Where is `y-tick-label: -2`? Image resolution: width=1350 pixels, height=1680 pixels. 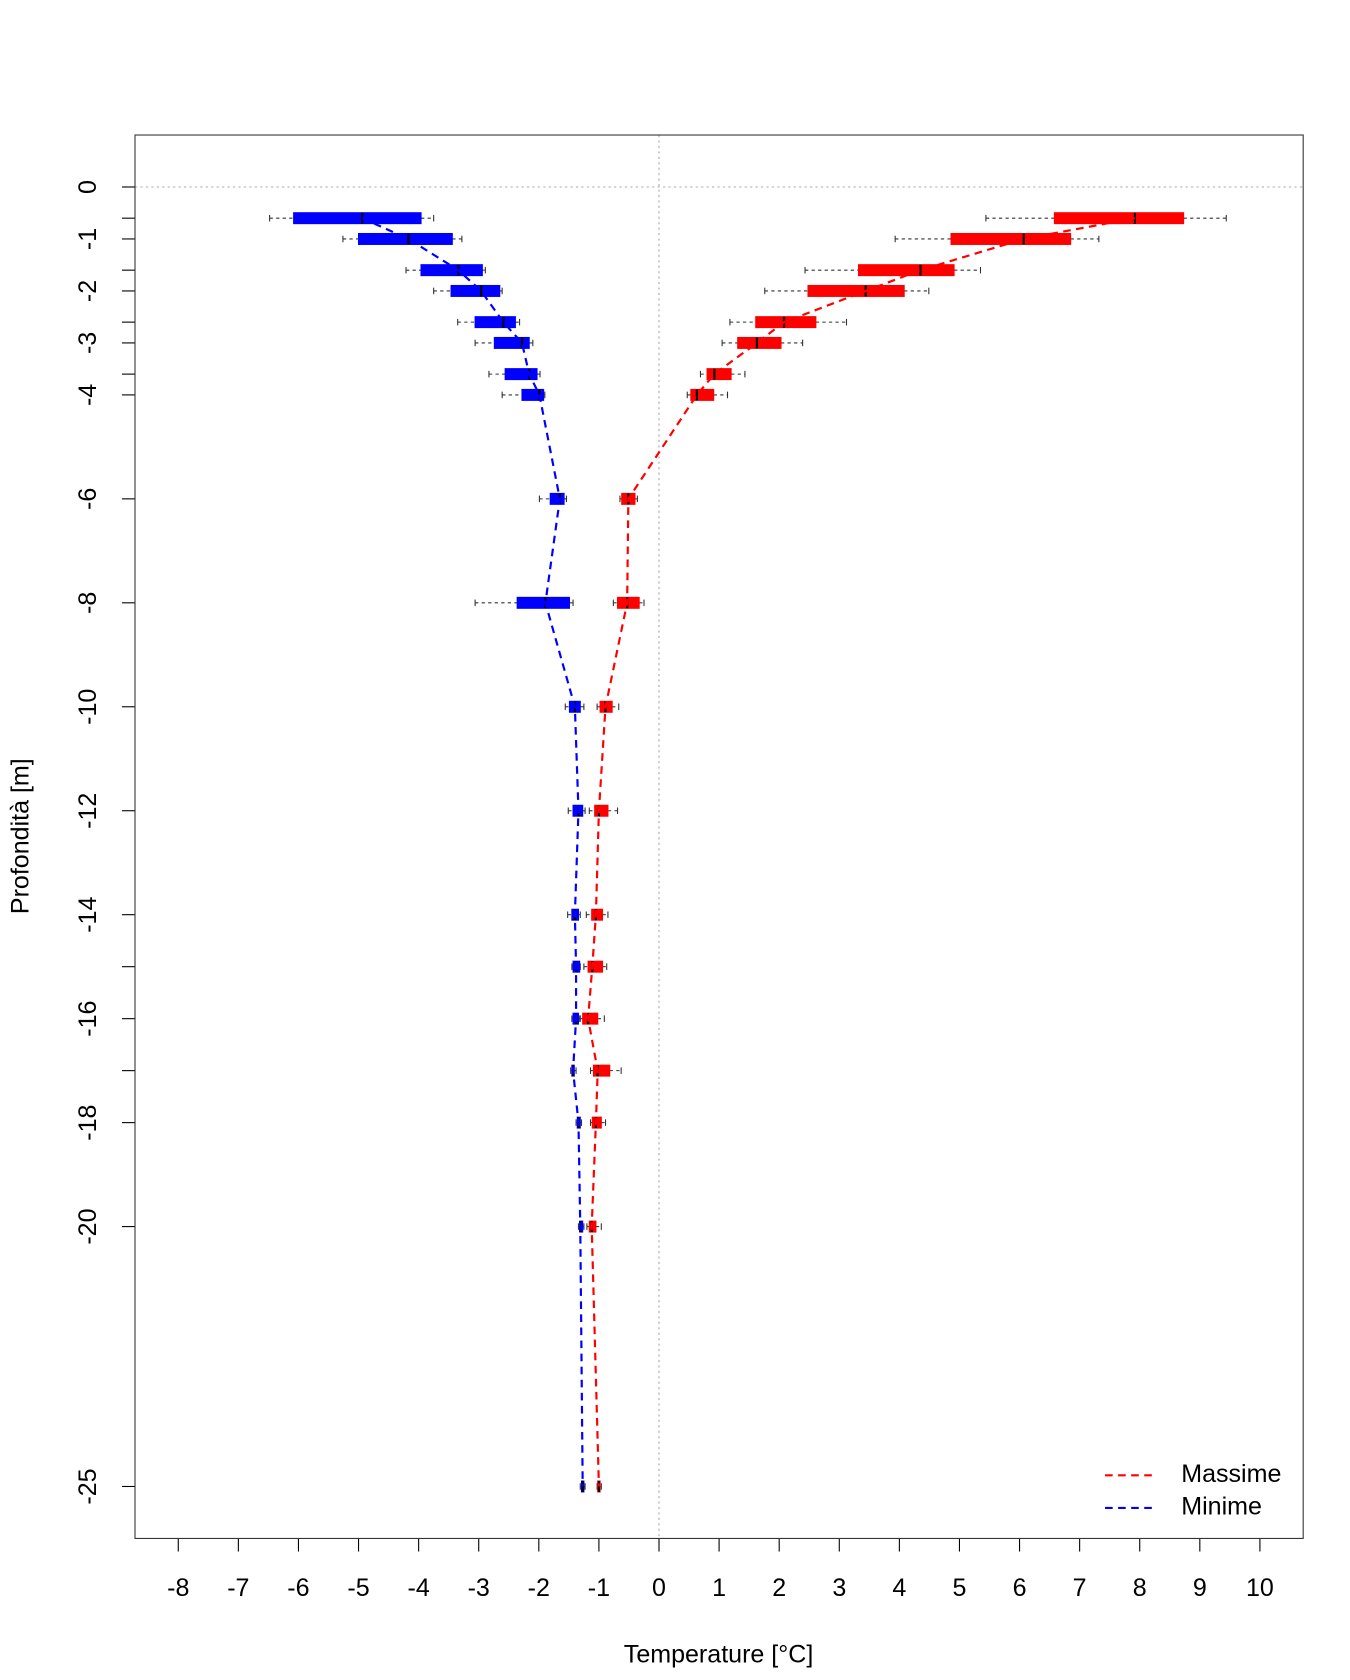 y-tick-label: -2 is located at coordinates (88, 291).